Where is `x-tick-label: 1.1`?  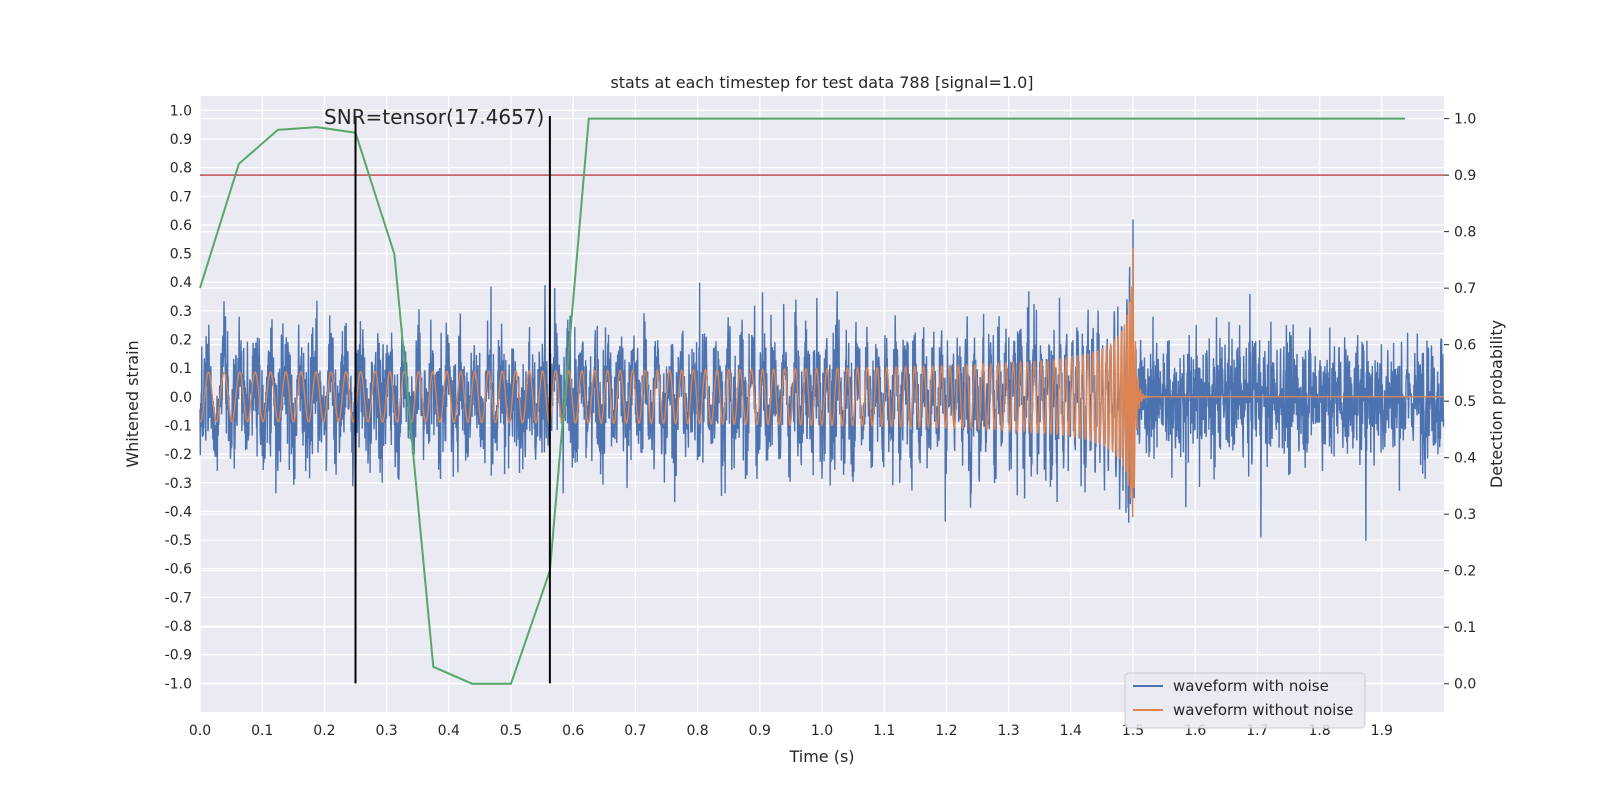
x-tick-label: 1.1 is located at coordinates (884, 731).